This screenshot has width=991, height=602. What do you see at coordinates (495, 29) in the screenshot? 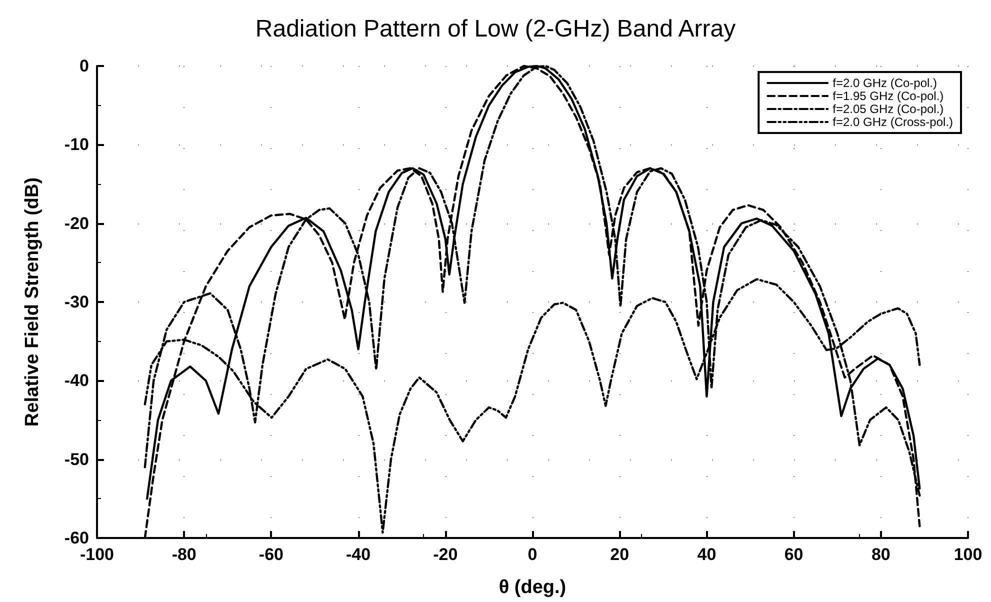
I see `chart-title: Radiation Pattern of Low (2-GHz) Band Array` at bounding box center [495, 29].